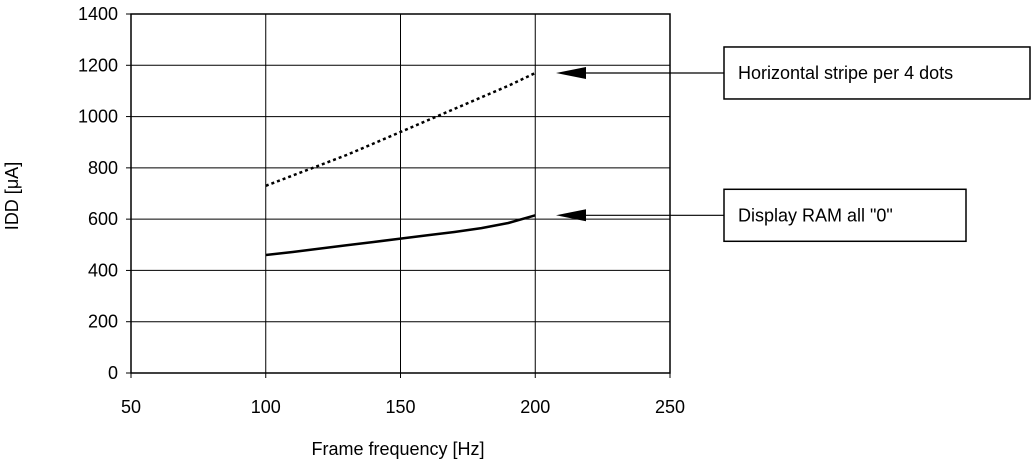  Describe the element at coordinates (98, 117) in the screenshot. I see `y-tick-label: 1000` at that location.